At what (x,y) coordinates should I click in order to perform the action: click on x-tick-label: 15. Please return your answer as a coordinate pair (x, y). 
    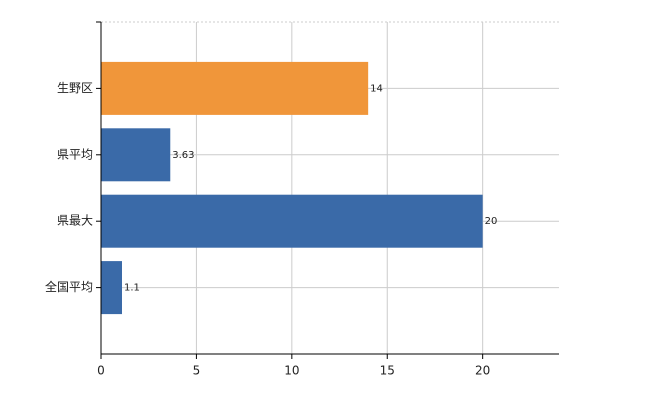
    Looking at the image, I should click on (387, 371).